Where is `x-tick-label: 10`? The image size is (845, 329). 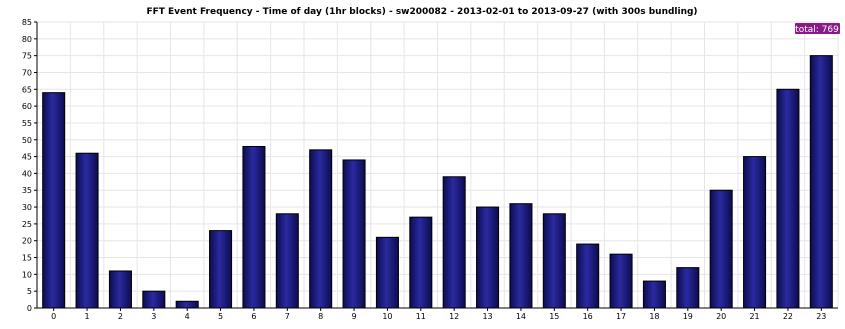
x-tick-label: 10 is located at coordinates (387, 316).